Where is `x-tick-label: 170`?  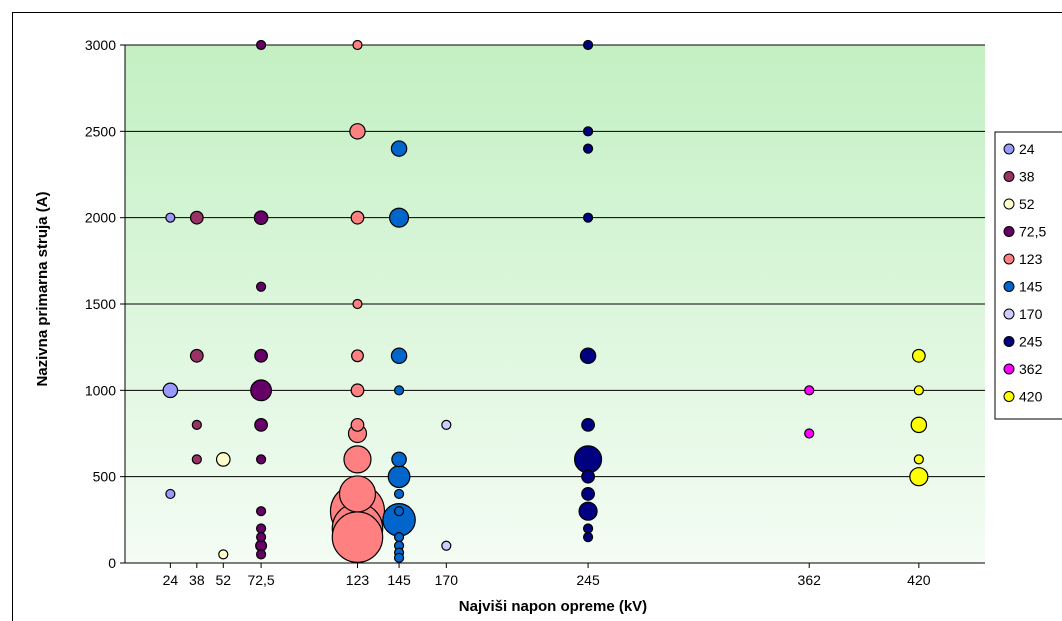
x-tick-label: 170 is located at coordinates (447, 580).